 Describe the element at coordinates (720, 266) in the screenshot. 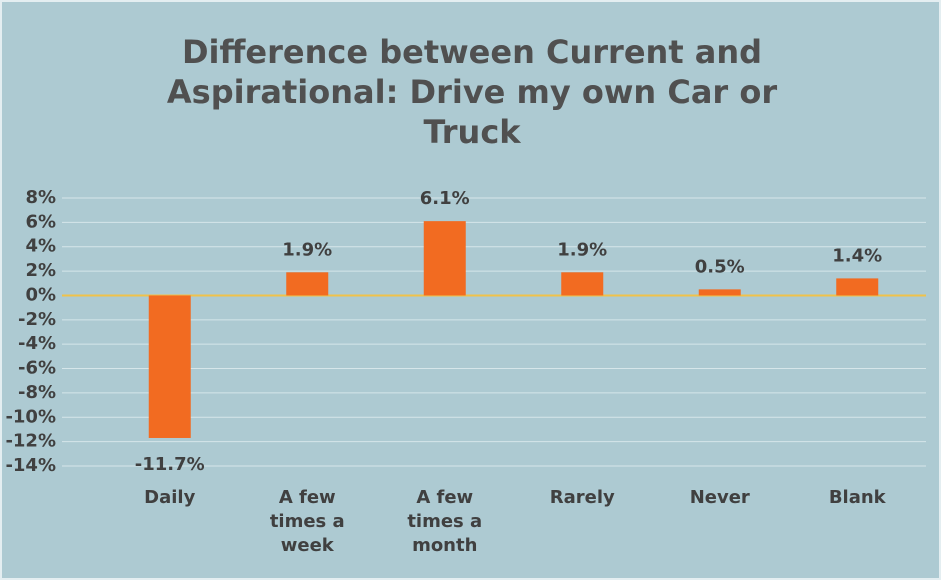

I see `data-label: 0.5%` at that location.